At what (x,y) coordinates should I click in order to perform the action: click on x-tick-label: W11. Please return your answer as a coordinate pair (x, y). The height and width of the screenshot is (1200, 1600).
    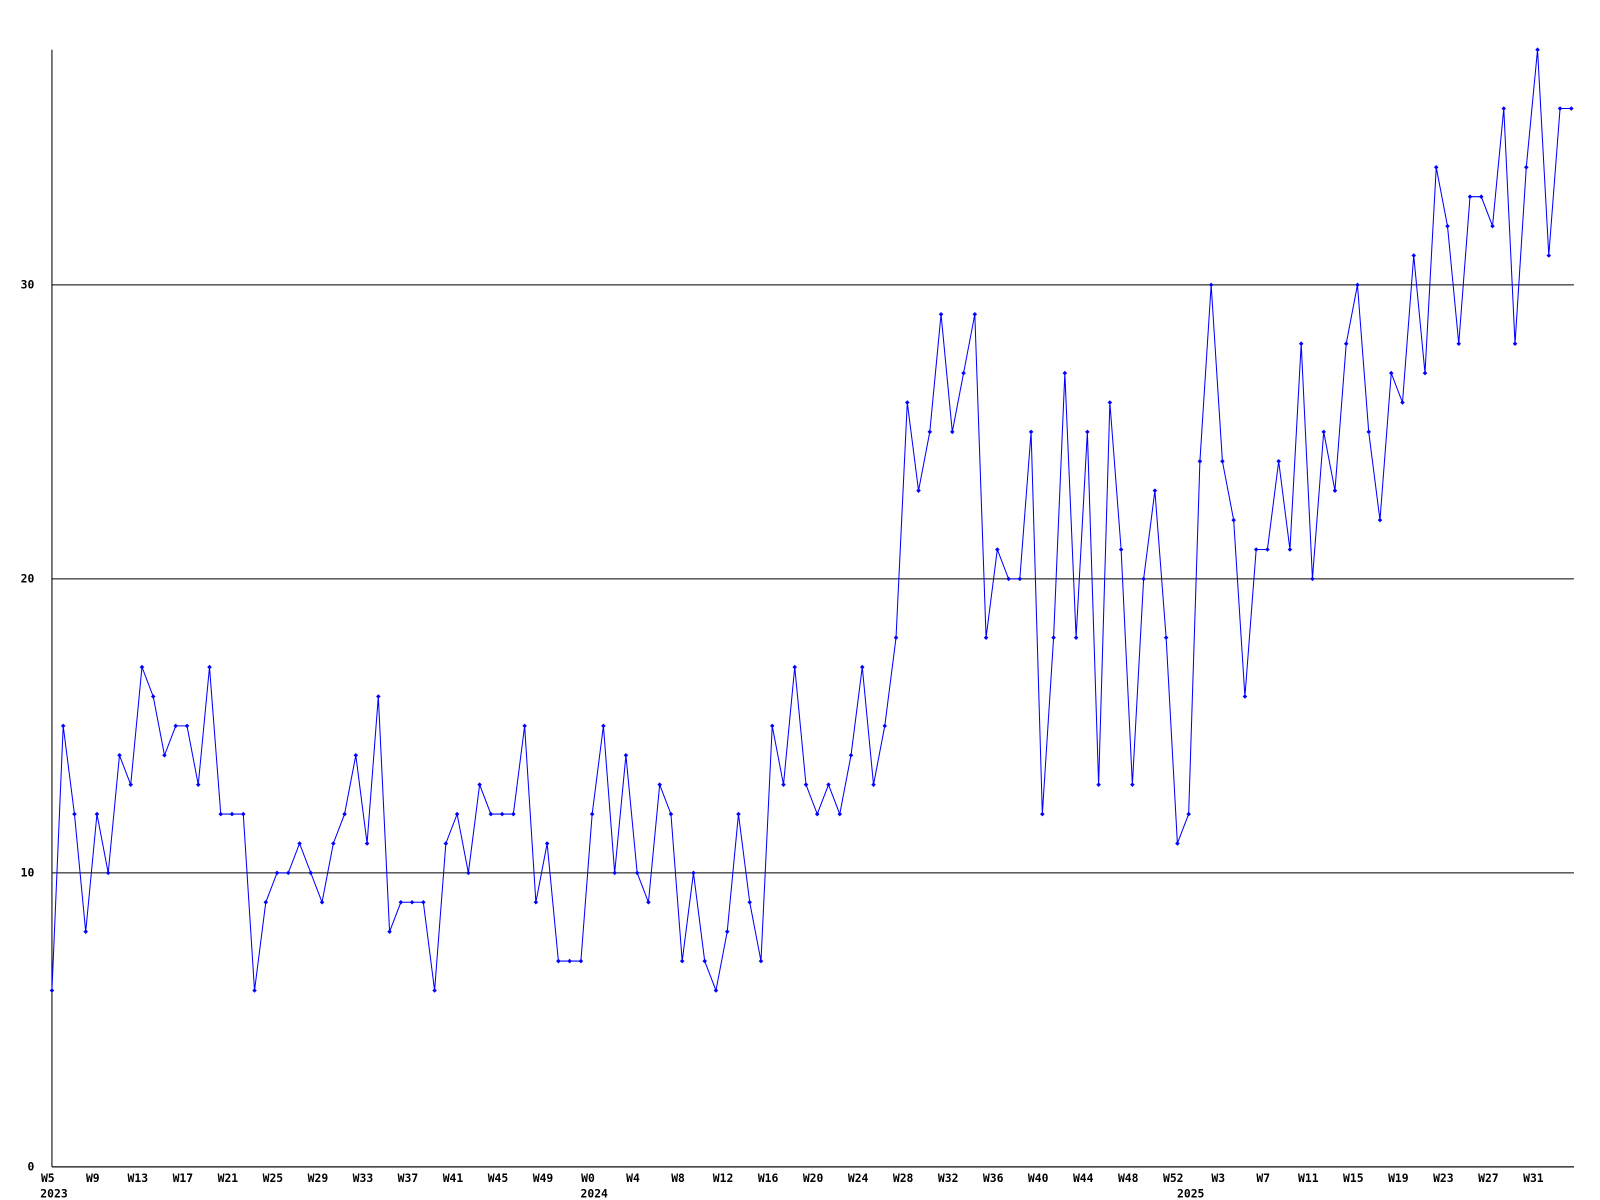
    Looking at the image, I should click on (1308, 1178).